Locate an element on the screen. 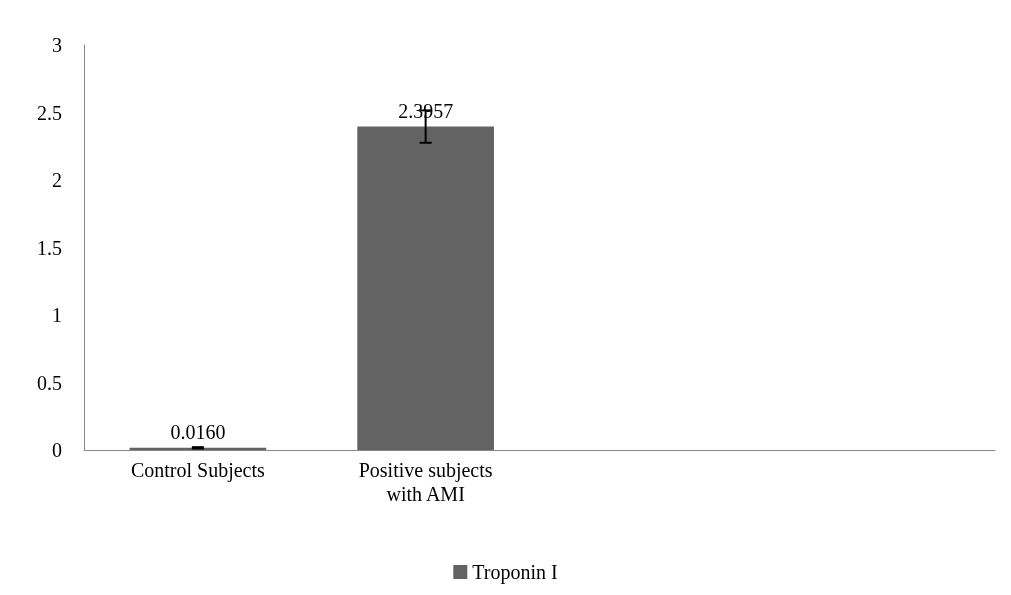 The image size is (1011, 595). y-tick-label: 0.5 is located at coordinates (49, 382).